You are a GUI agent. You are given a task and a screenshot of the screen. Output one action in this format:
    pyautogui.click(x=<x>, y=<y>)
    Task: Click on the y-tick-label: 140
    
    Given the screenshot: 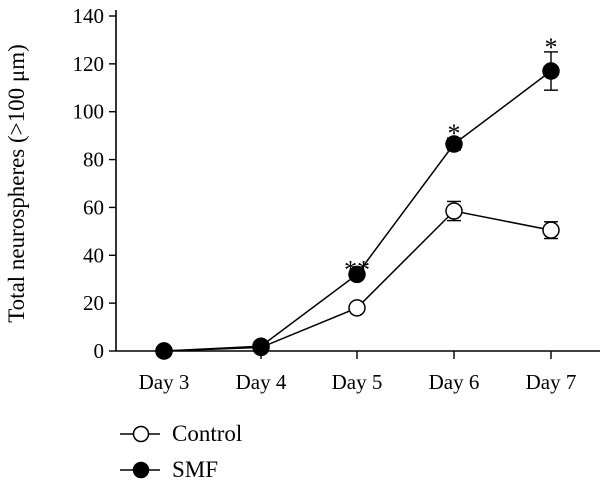 What is the action you would take?
    pyautogui.click(x=89, y=16)
    